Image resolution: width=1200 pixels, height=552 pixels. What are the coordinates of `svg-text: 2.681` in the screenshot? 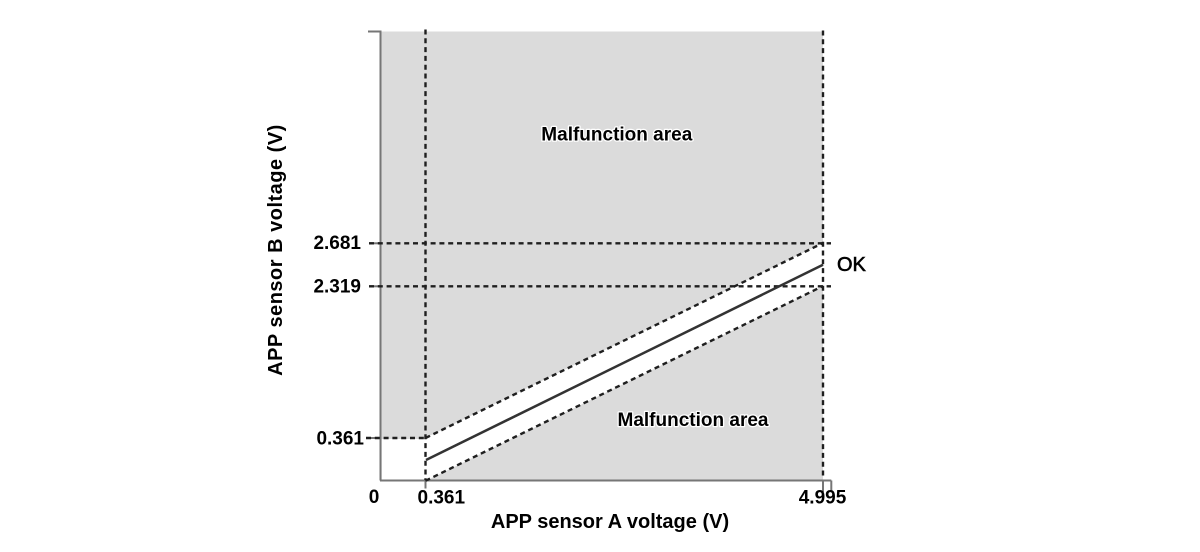 It's located at (337, 243).